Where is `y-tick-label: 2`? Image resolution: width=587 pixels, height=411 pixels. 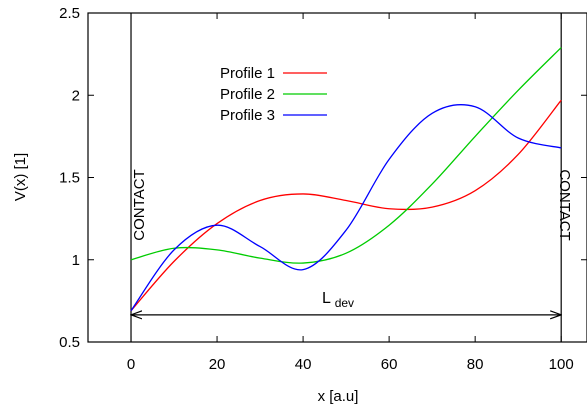
y-tick-label: 2 is located at coordinates (76, 95).